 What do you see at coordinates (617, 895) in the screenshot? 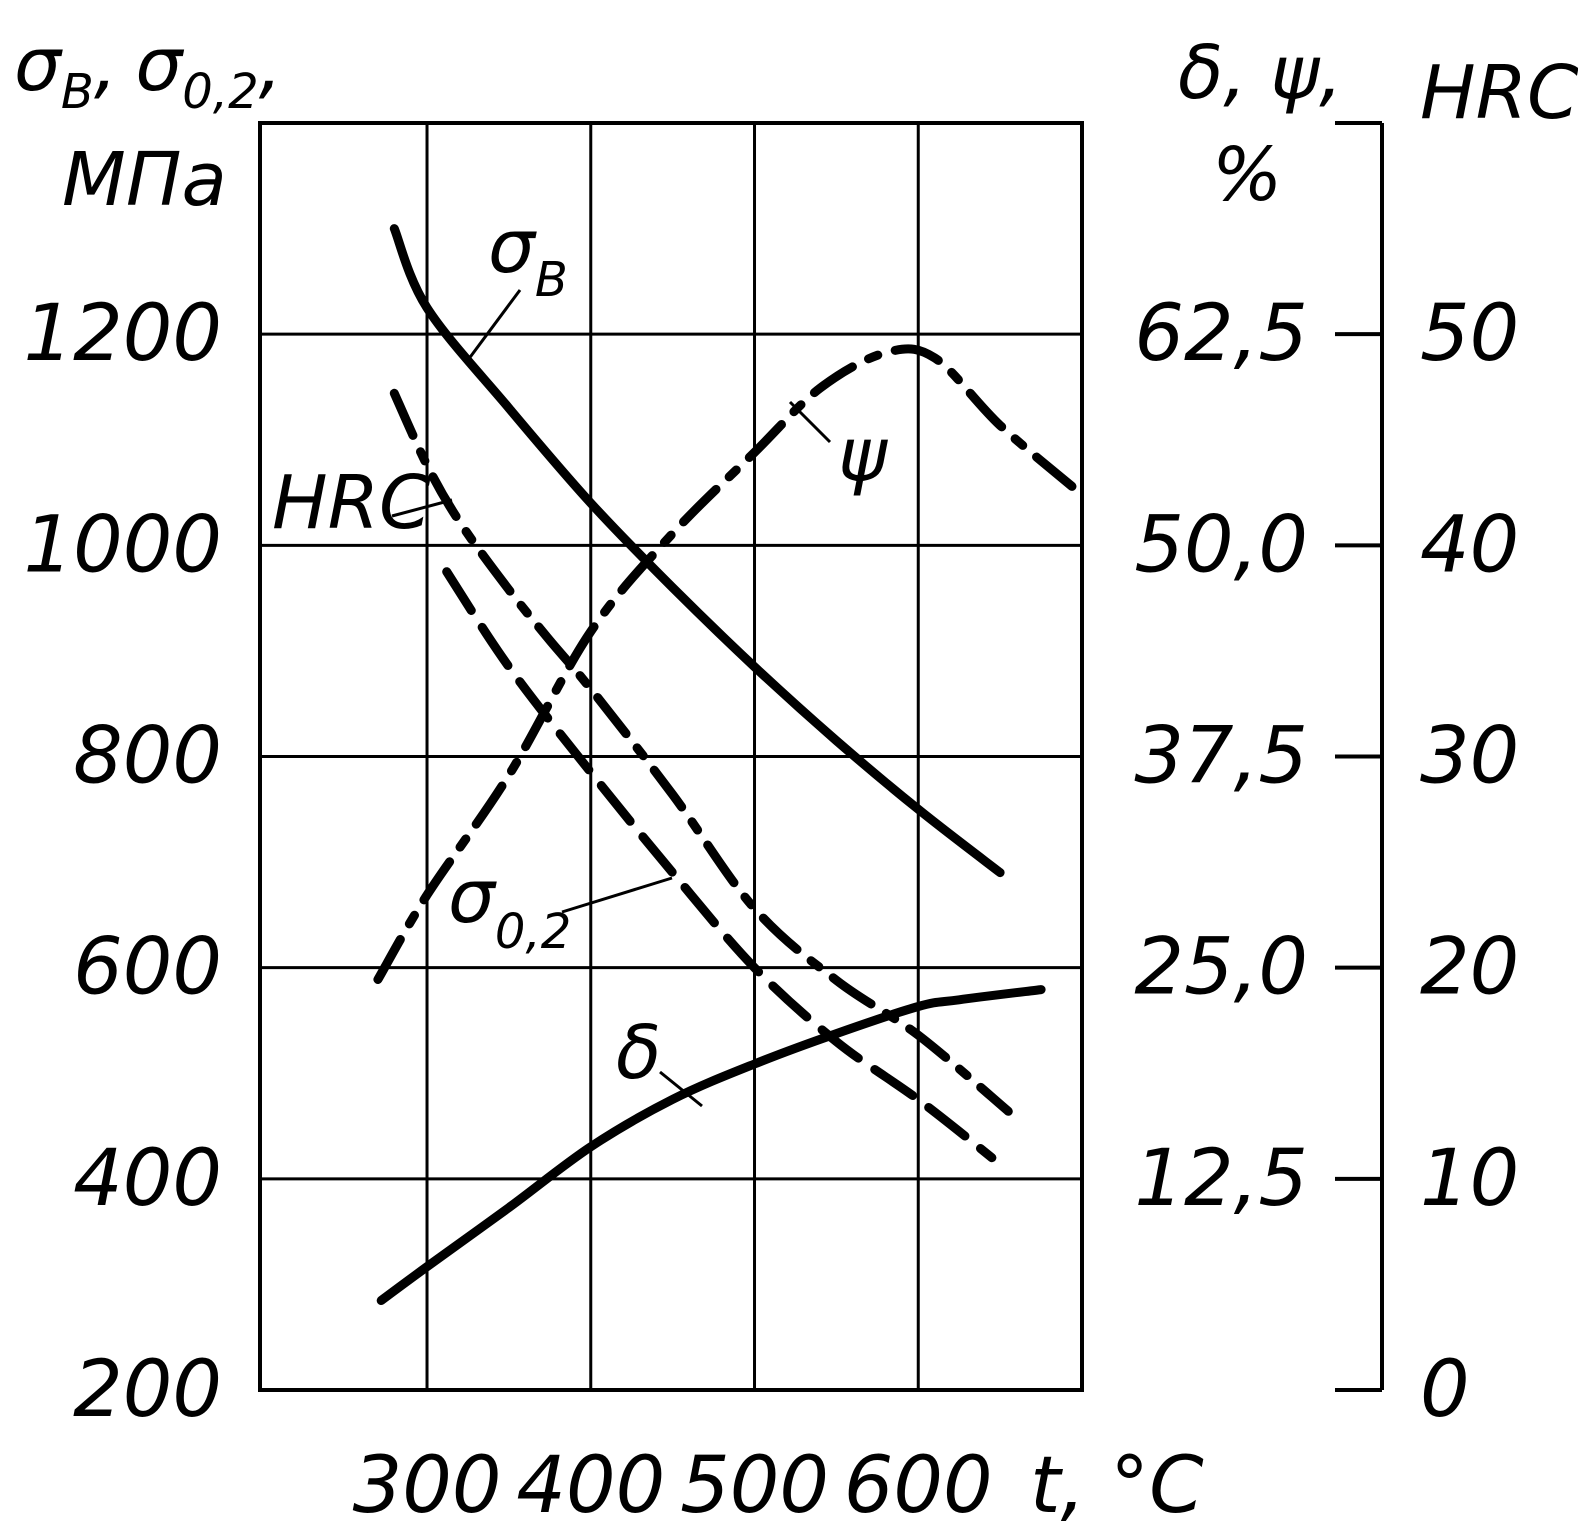
I see `sigma-02-leader` at bounding box center [617, 895].